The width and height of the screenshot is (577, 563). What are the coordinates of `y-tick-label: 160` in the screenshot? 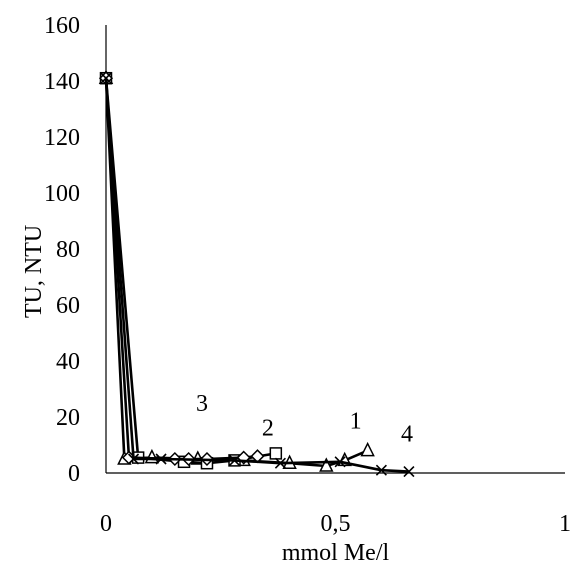 It's located at (62, 26).